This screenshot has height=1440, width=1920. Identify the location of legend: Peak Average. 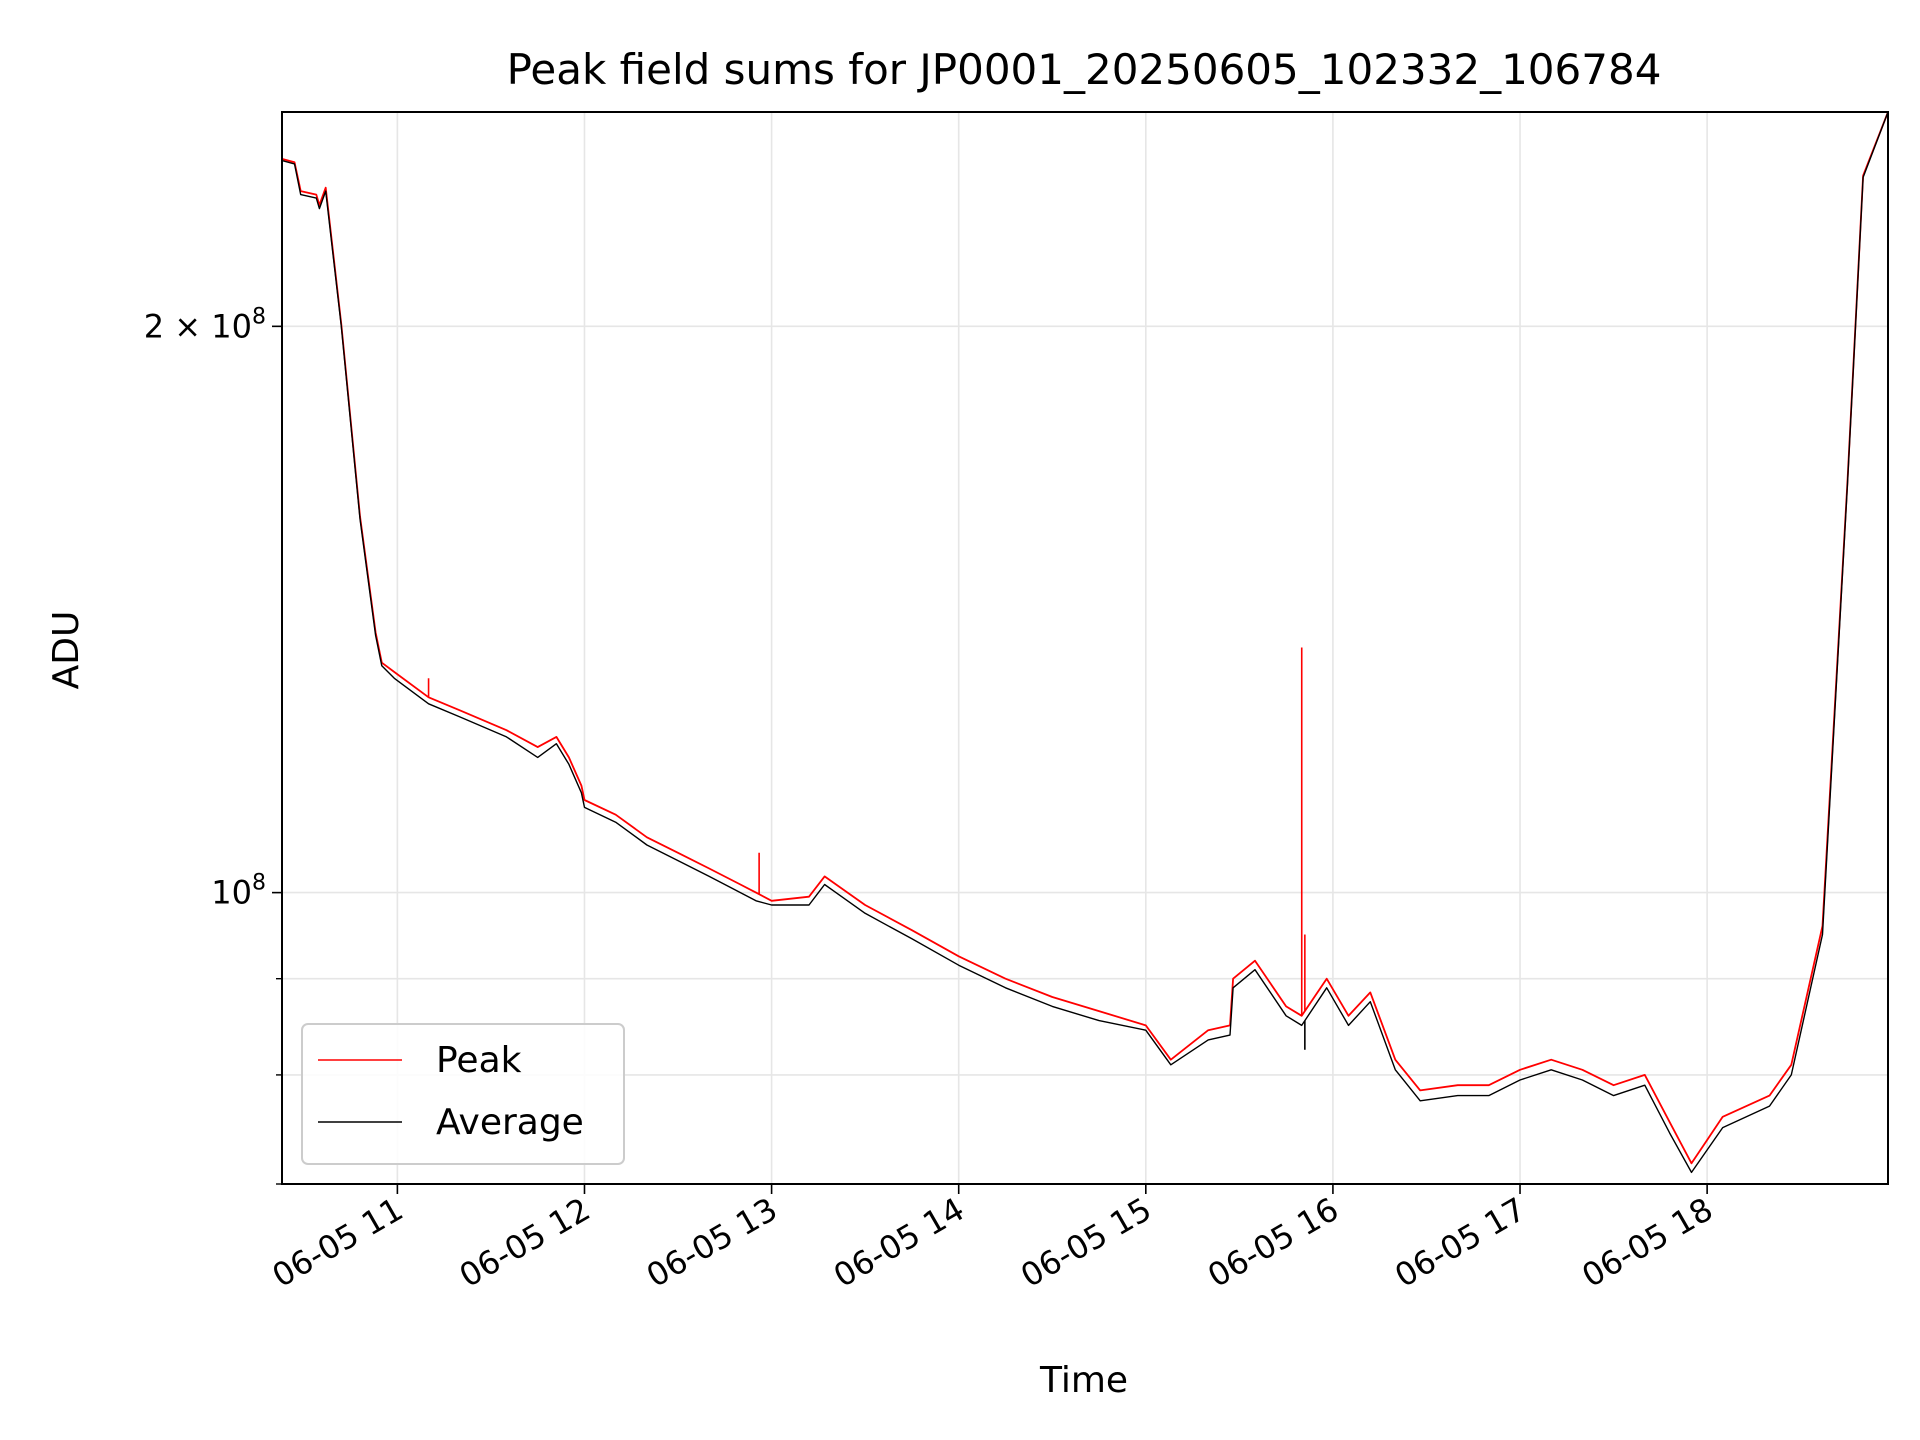
(463, 1094).